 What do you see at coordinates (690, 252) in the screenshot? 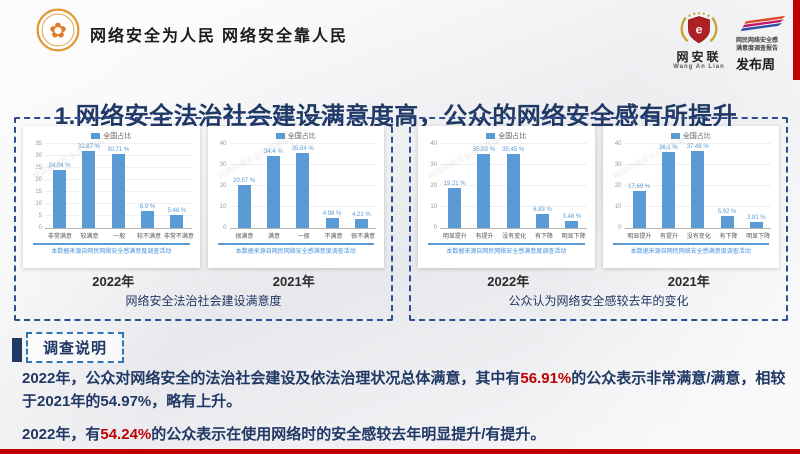
I see `chart-source-text: 本数据来源自网民网络安全感满意度调查活动` at bounding box center [690, 252].